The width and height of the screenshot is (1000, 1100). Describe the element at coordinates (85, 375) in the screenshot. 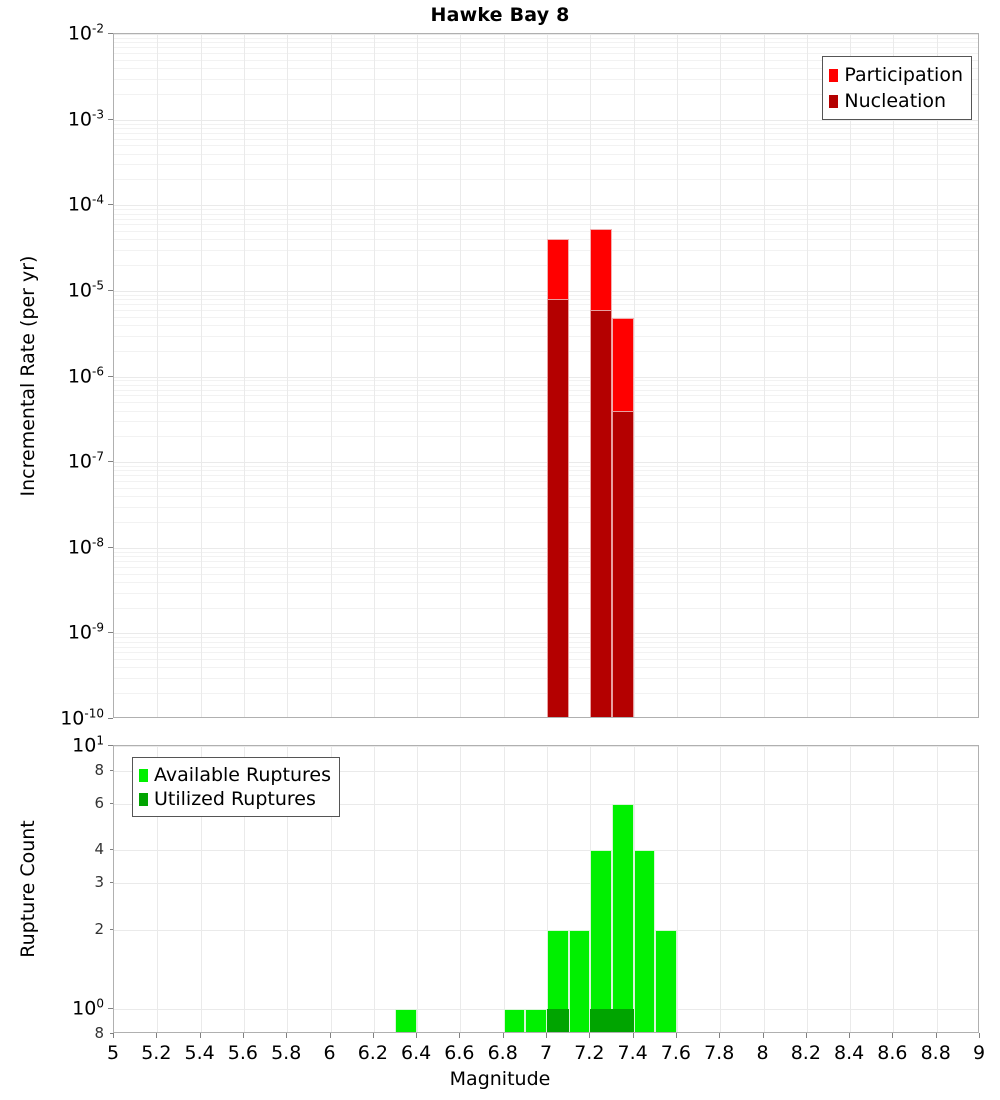

I see `top-y-tick-label: 10⁻⁶` at that location.